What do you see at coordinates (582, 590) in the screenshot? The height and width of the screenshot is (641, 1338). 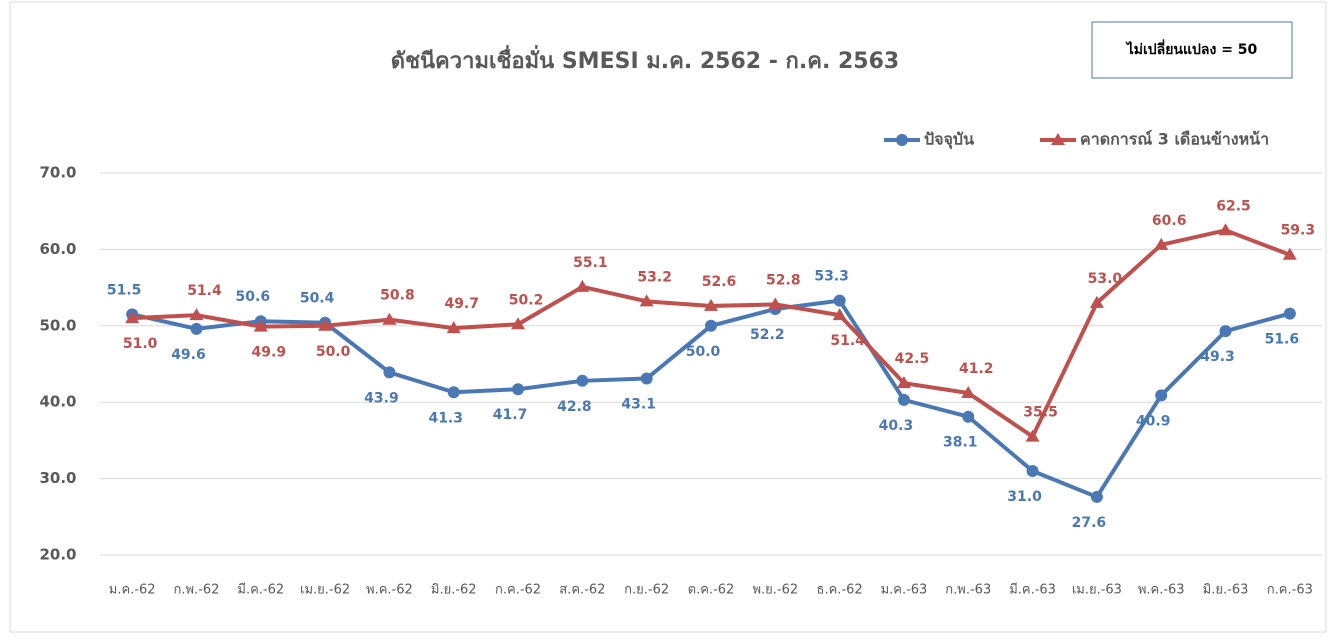 I see `x-tick-label: ส.ค.-62` at bounding box center [582, 590].